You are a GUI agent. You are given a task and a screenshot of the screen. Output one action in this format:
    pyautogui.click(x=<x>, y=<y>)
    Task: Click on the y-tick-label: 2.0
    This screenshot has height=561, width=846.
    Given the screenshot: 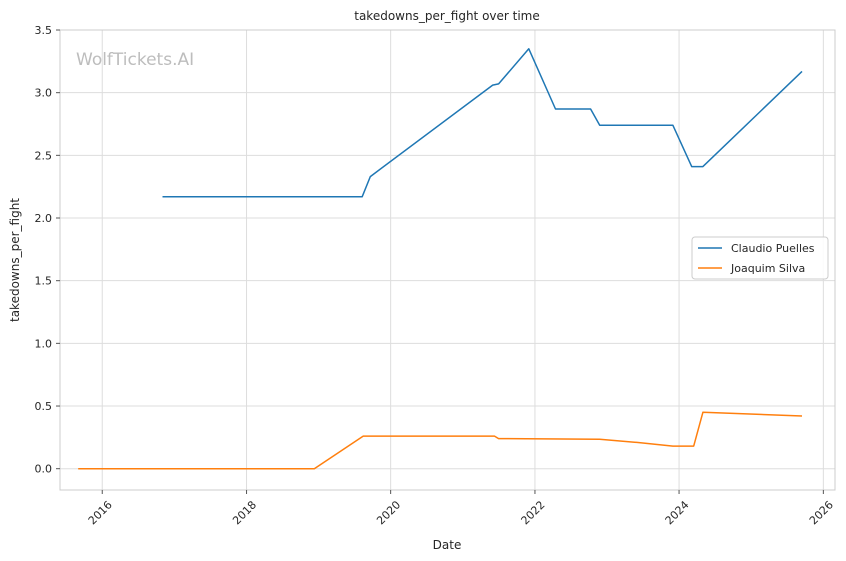 What is the action you would take?
    pyautogui.click(x=44, y=218)
    